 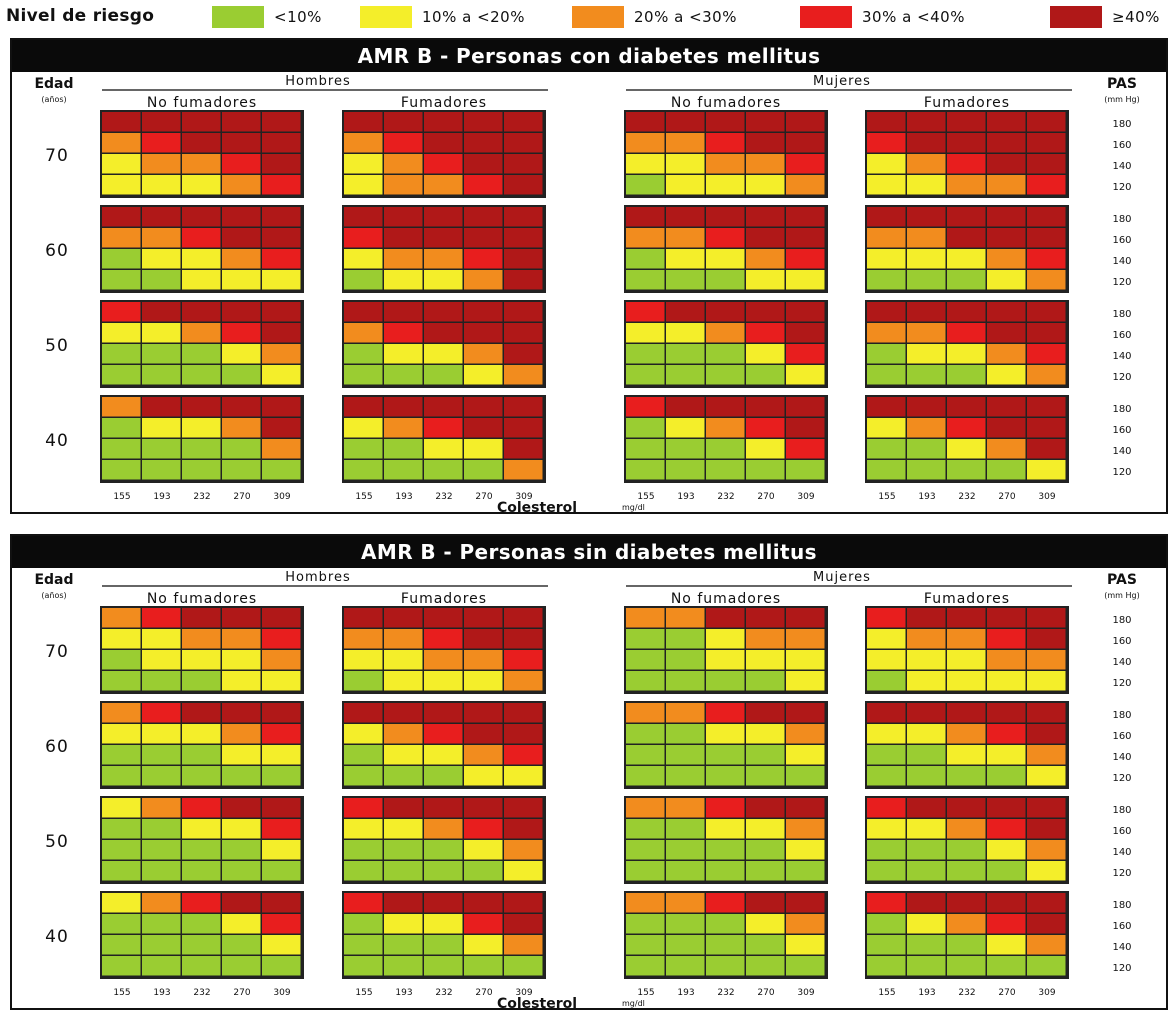 I want to click on cholesterol-tick-label: 232, so click(x=966, y=497).